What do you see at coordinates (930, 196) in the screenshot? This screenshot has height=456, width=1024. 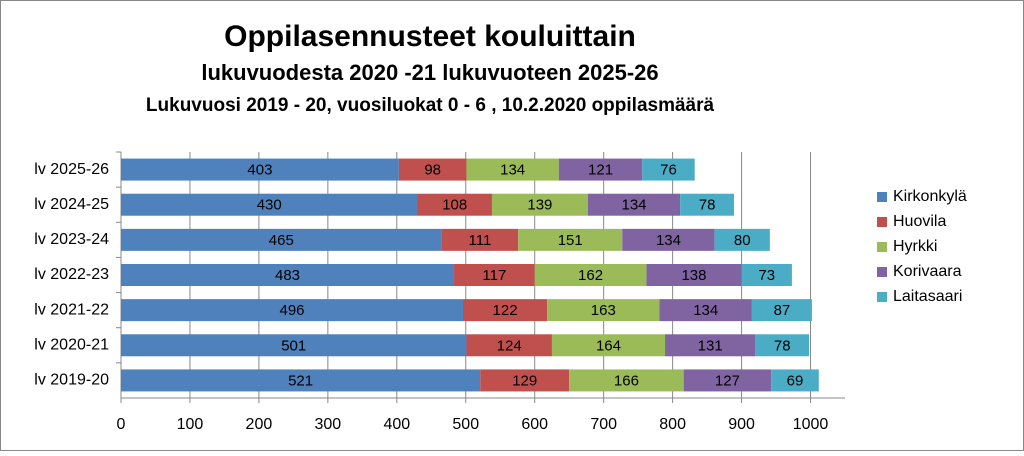 I see `legend-label: Kirkonkylä` at bounding box center [930, 196].